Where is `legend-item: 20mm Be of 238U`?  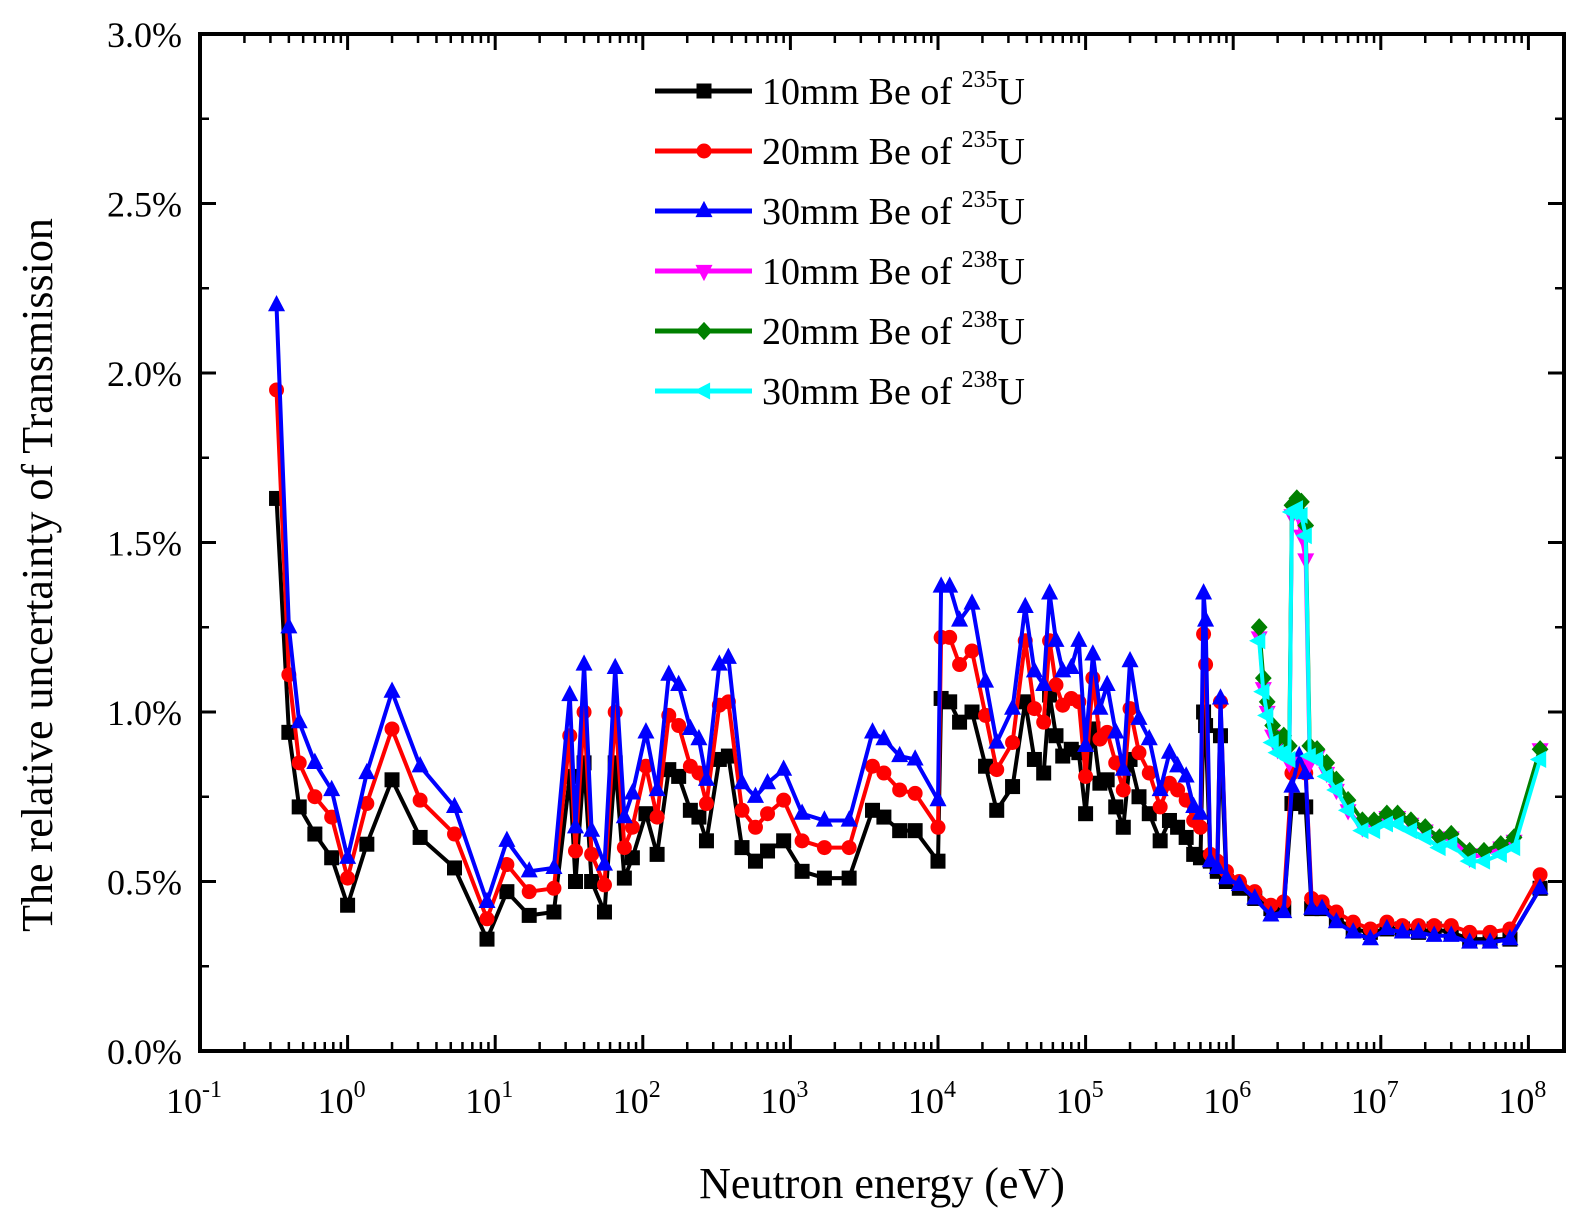
legend-item: 20mm Be of 238U is located at coordinates (840, 330).